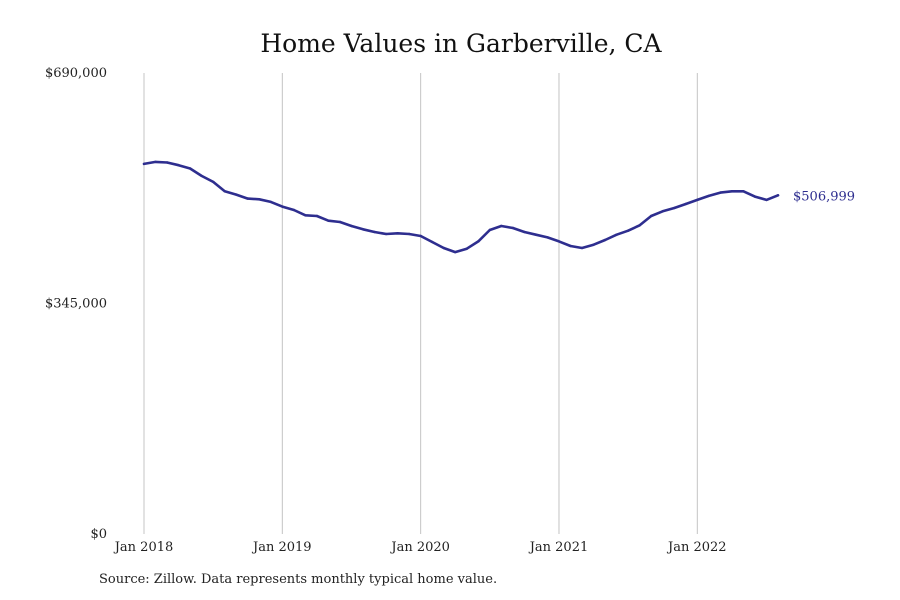 The width and height of the screenshot is (900, 600). What do you see at coordinates (558, 547) in the screenshot?
I see `x-tick-label: Jan 2021` at bounding box center [558, 547].